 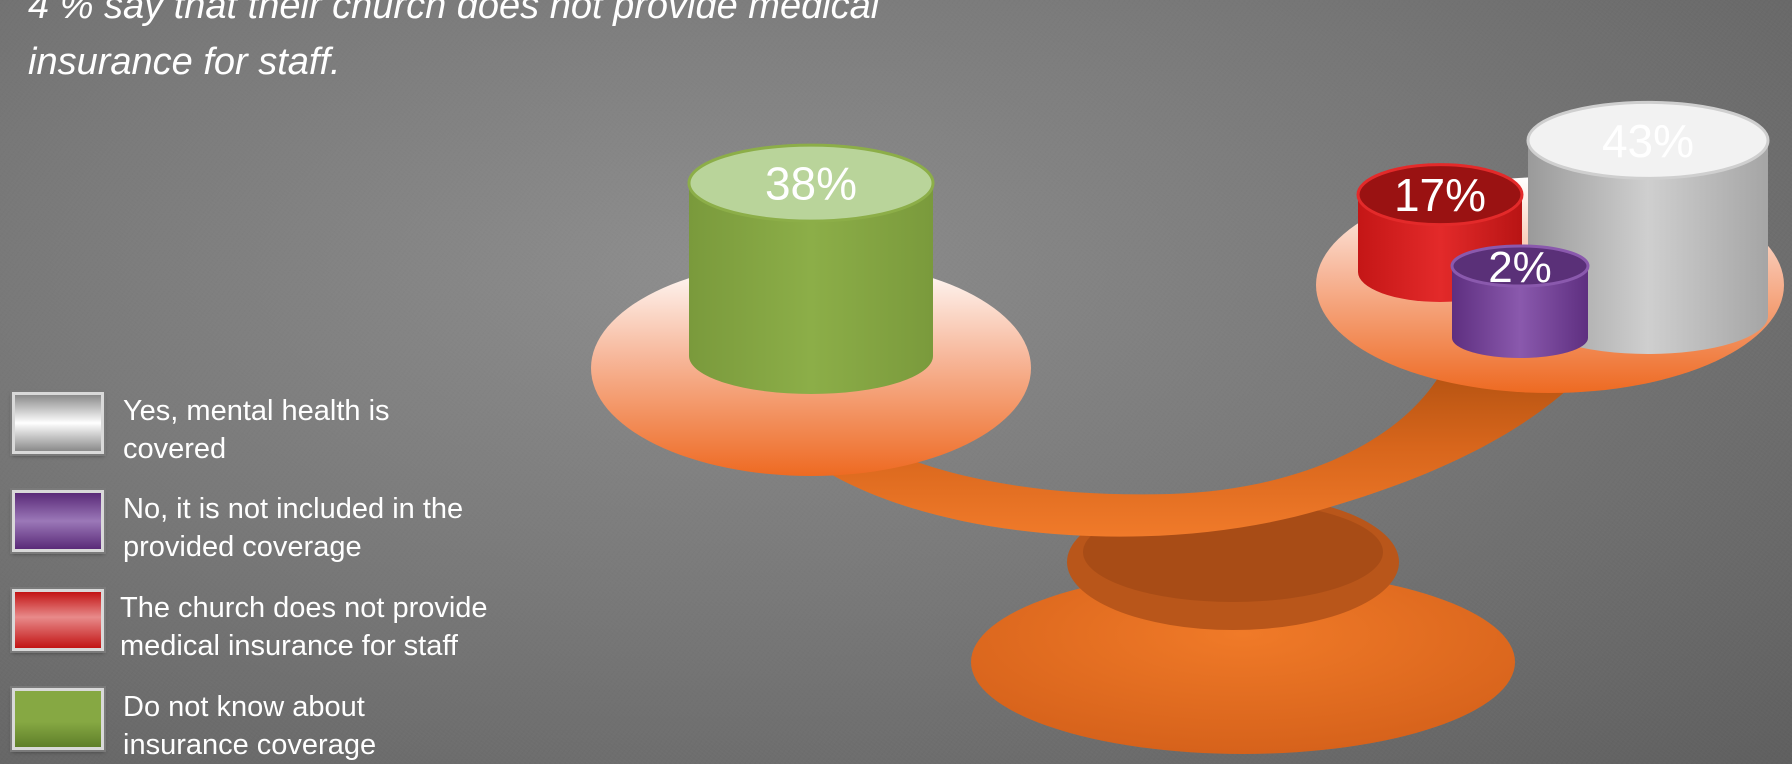 I want to click on legend-item-yes: Yes, mental health is covered, so click(x=278, y=428).